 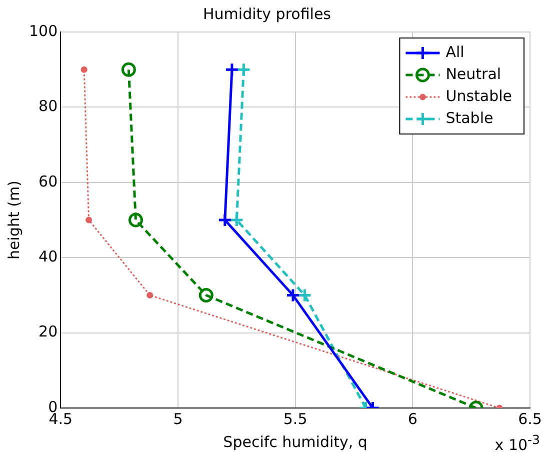 I want to click on chart-title: Humidity profiles, so click(x=267, y=13).